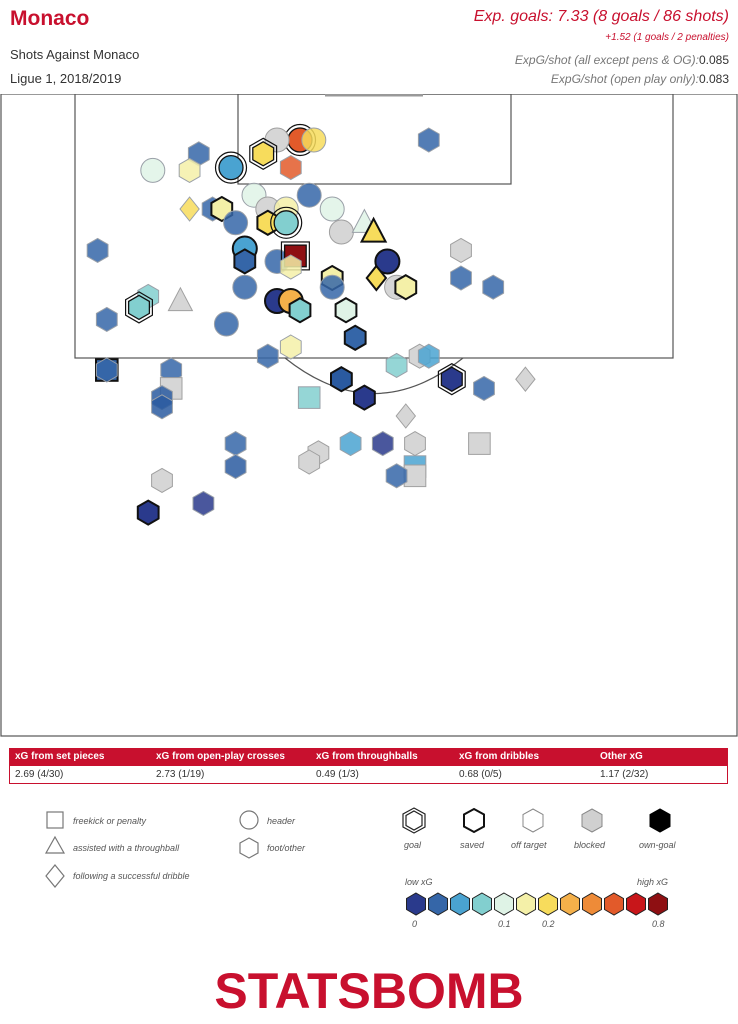 This screenshot has width=738, height=1024. I want to click on col-header-other: Other xG, so click(621, 756).